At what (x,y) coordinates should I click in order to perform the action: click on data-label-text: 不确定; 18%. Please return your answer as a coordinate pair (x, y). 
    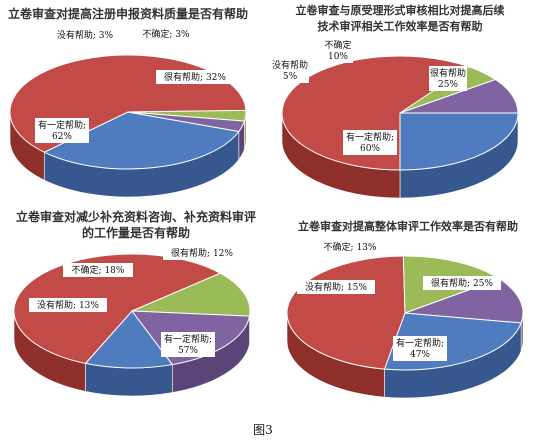
    Looking at the image, I should click on (98, 270).